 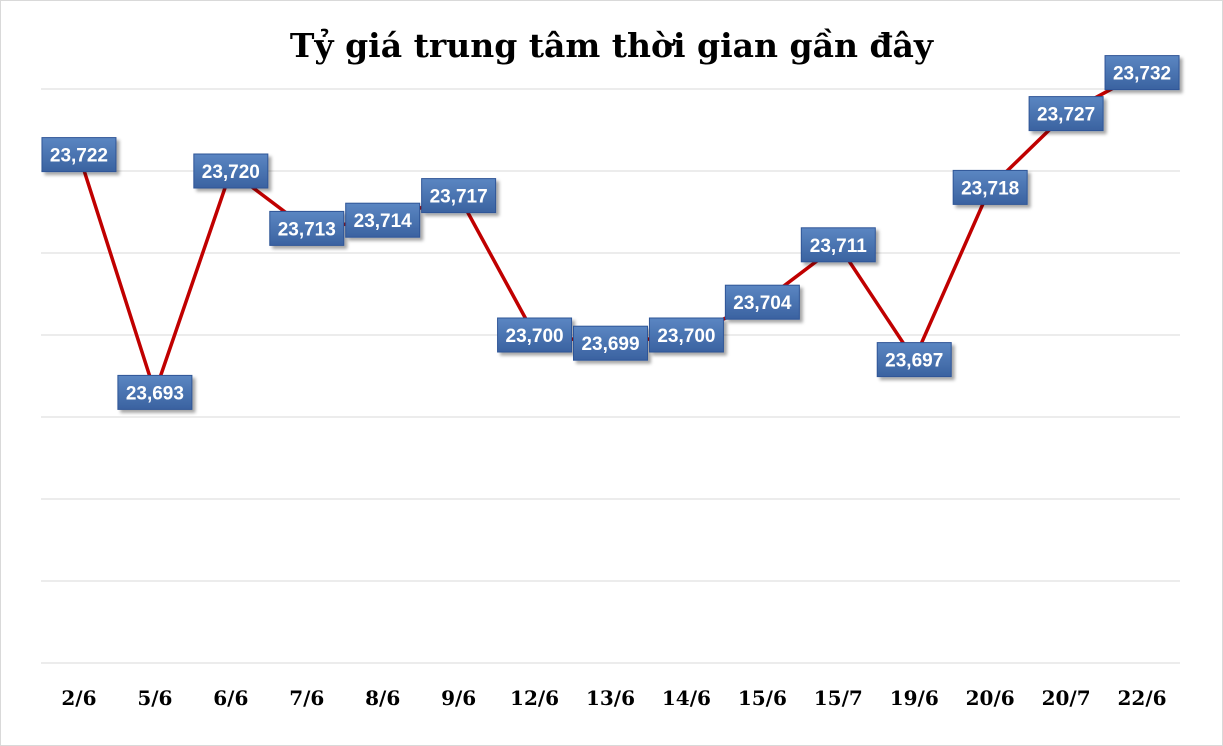 I want to click on x-tick-label: 22/6, so click(x=1142, y=698).